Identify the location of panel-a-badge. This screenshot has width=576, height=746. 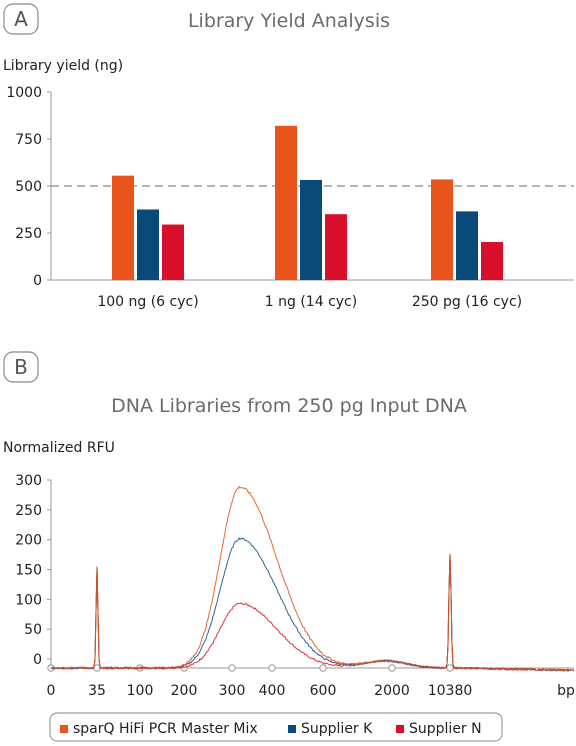
(21, 19).